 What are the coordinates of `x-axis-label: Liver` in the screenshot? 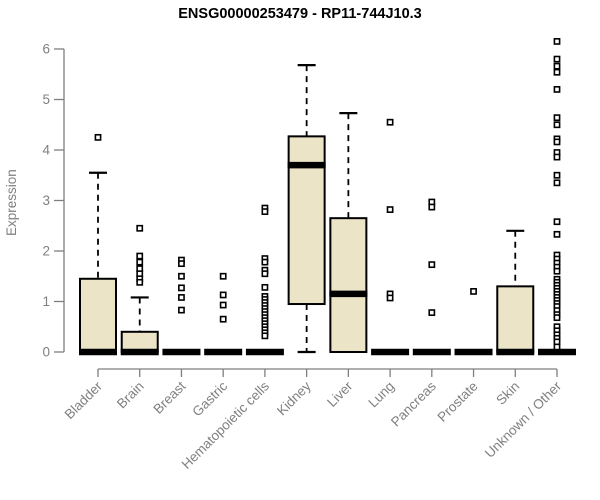 It's located at (340, 394).